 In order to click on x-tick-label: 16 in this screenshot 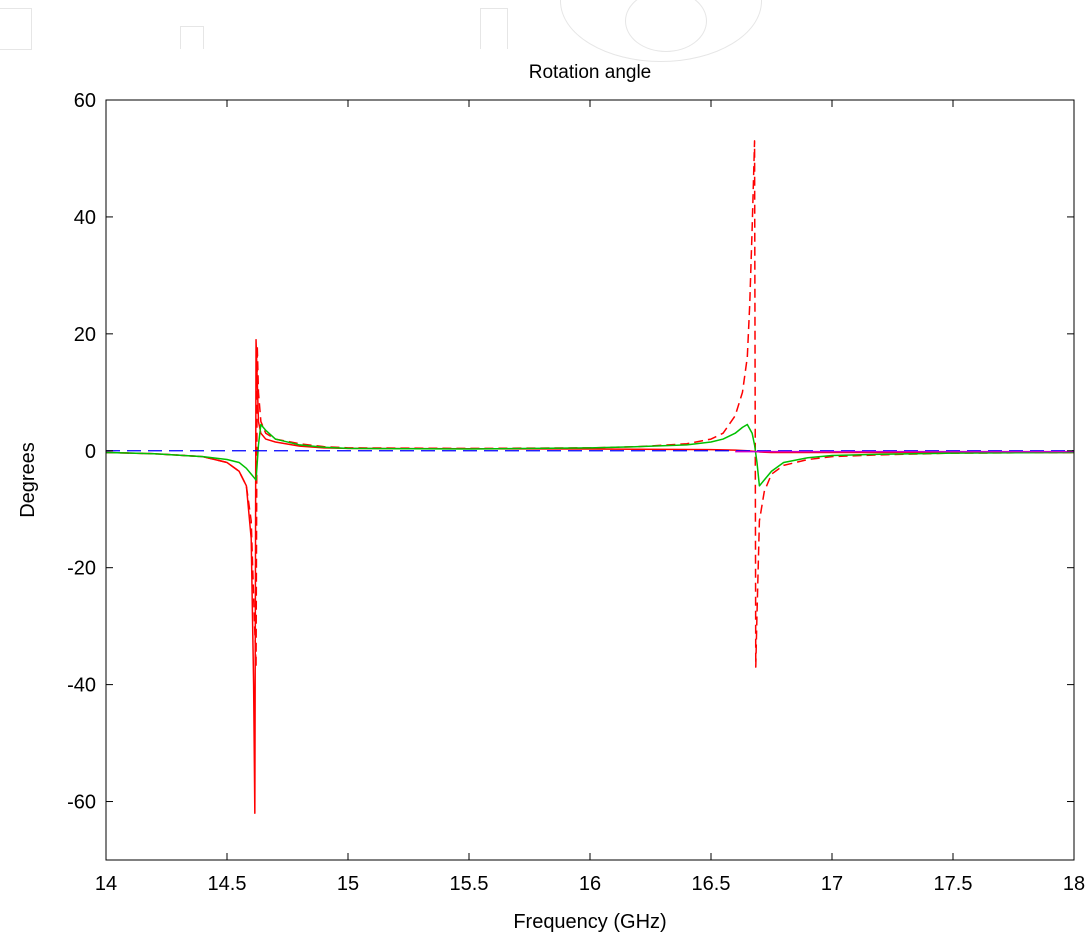, I will do `click(590, 884)`.